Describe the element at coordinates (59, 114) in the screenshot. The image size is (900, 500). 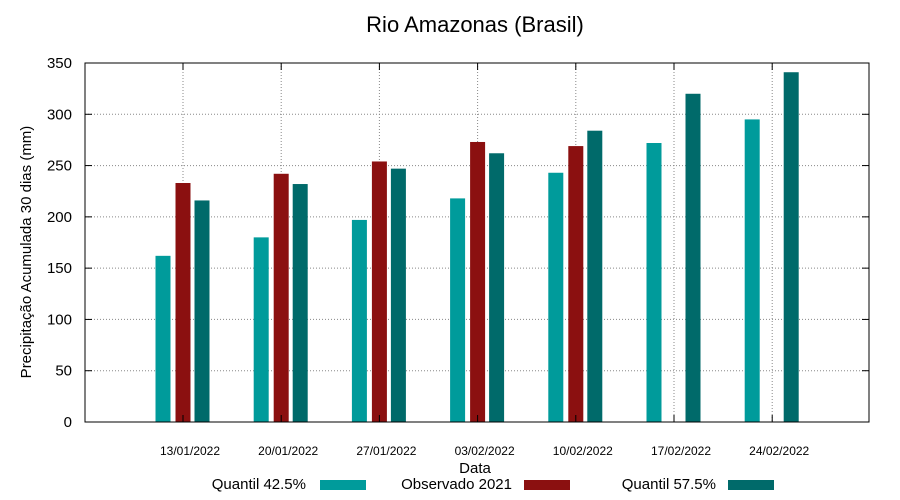
I see `y-tick-label: 300` at that location.